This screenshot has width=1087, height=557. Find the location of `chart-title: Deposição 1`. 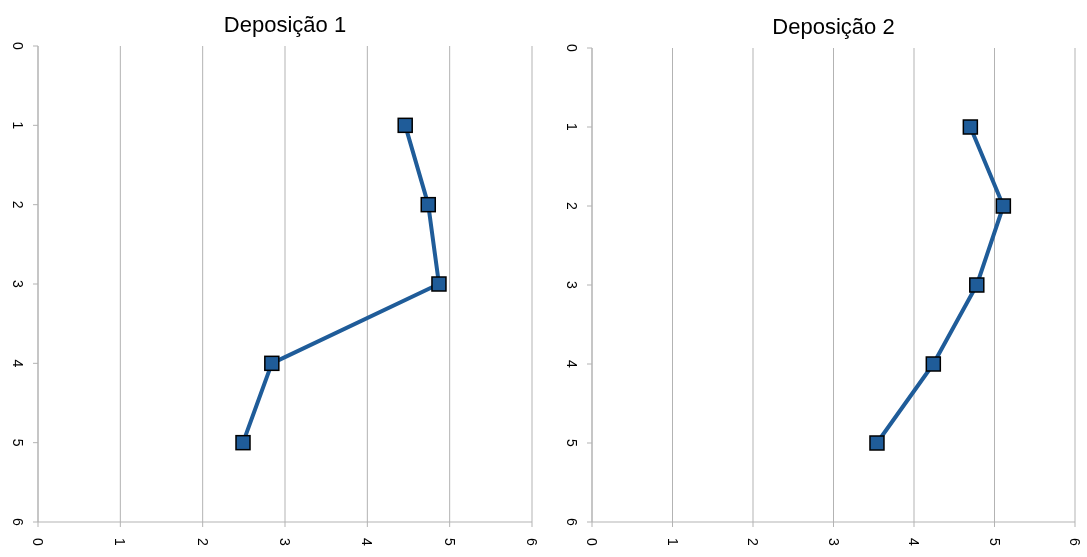

chart-title: Deposição 1 is located at coordinates (285, 24).